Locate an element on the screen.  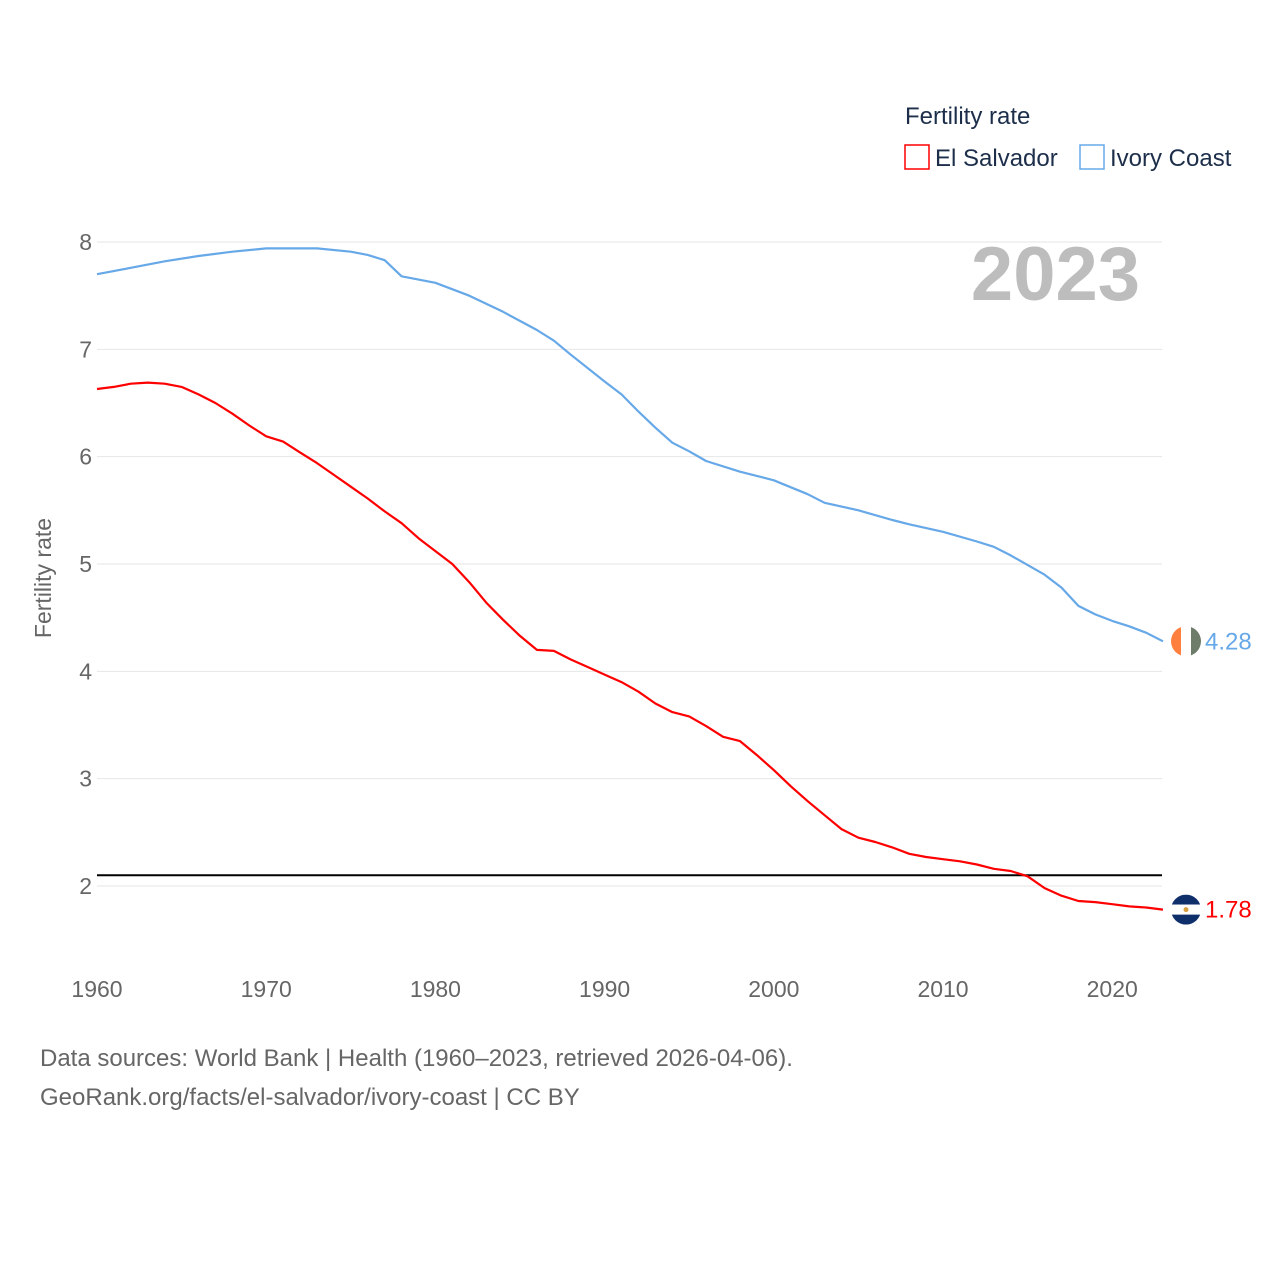
y-tick-label: 5 is located at coordinates (85, 564).